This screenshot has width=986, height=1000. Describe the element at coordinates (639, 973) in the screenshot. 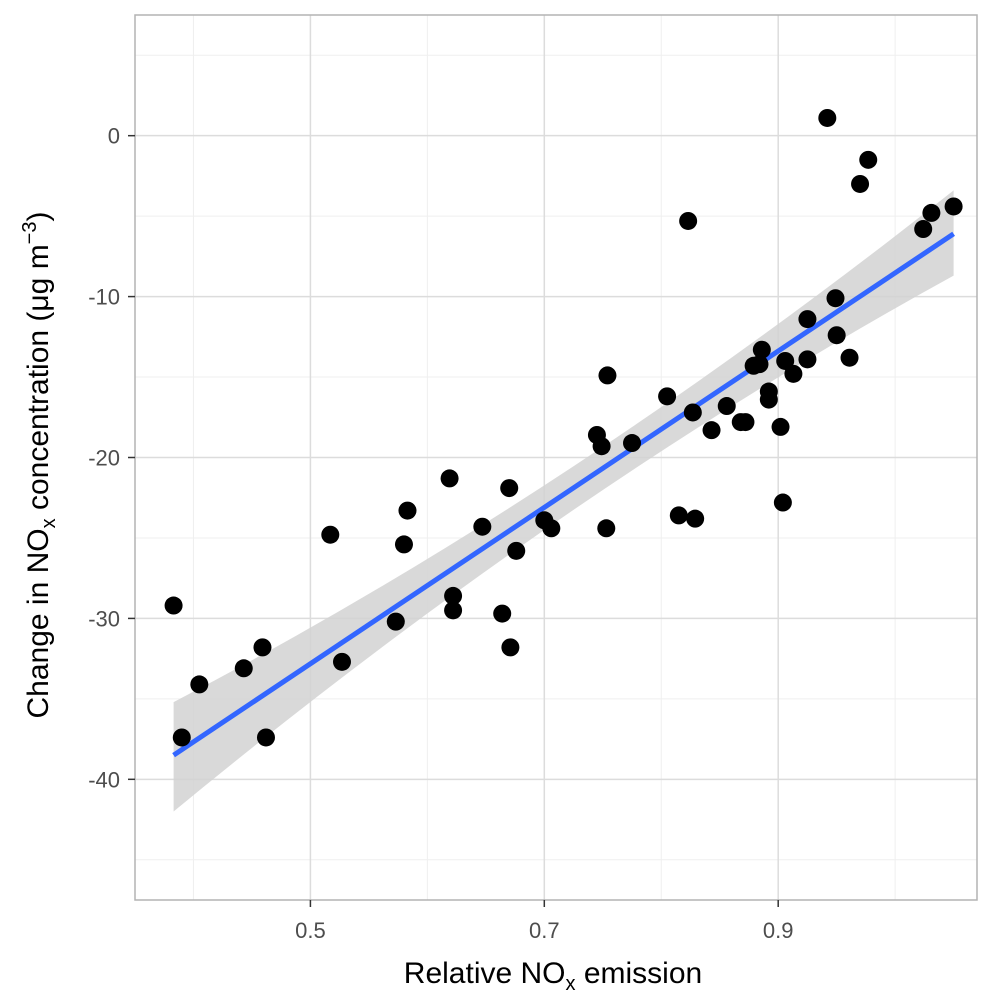

I see `x-axis-title-suffix: emission` at that location.